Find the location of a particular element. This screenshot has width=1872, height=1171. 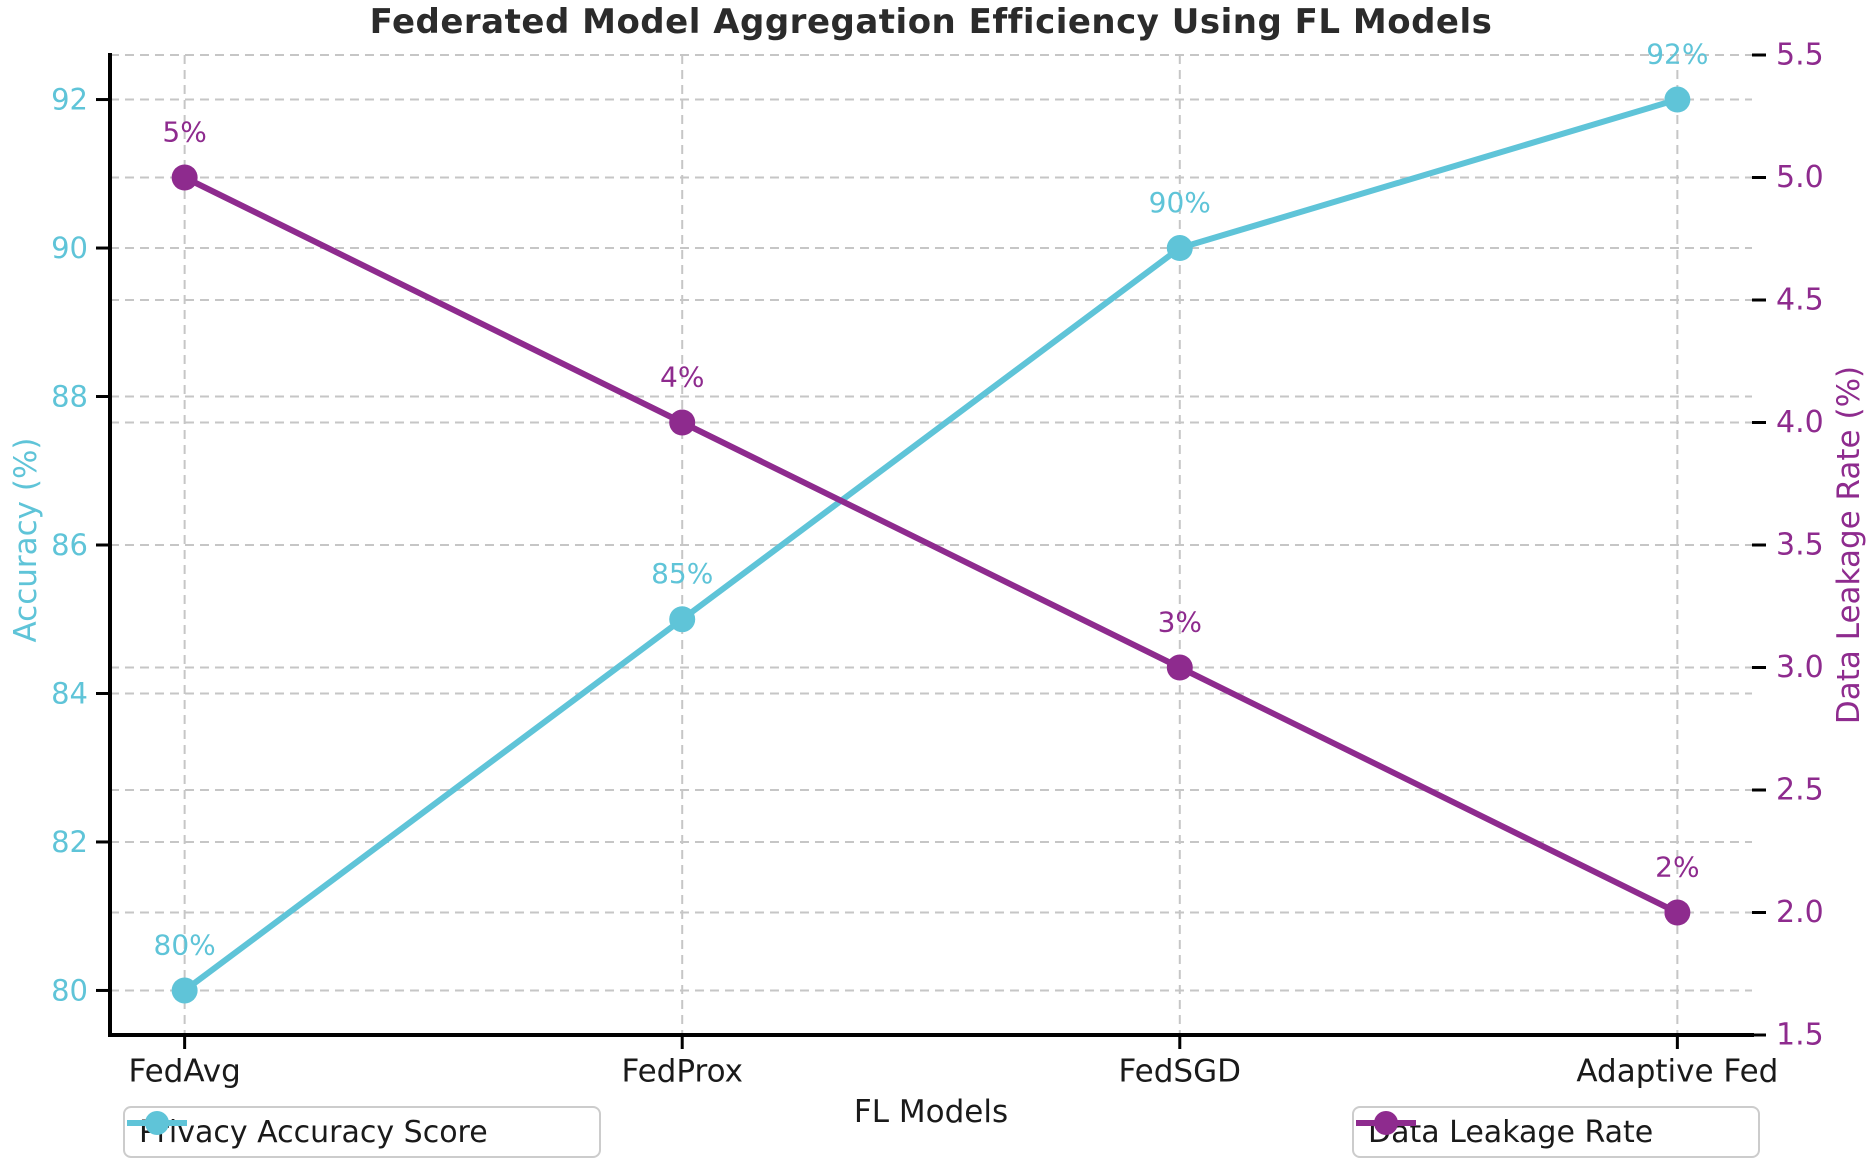

right-axis-tick-label: 2.0 is located at coordinates (1800, 912).